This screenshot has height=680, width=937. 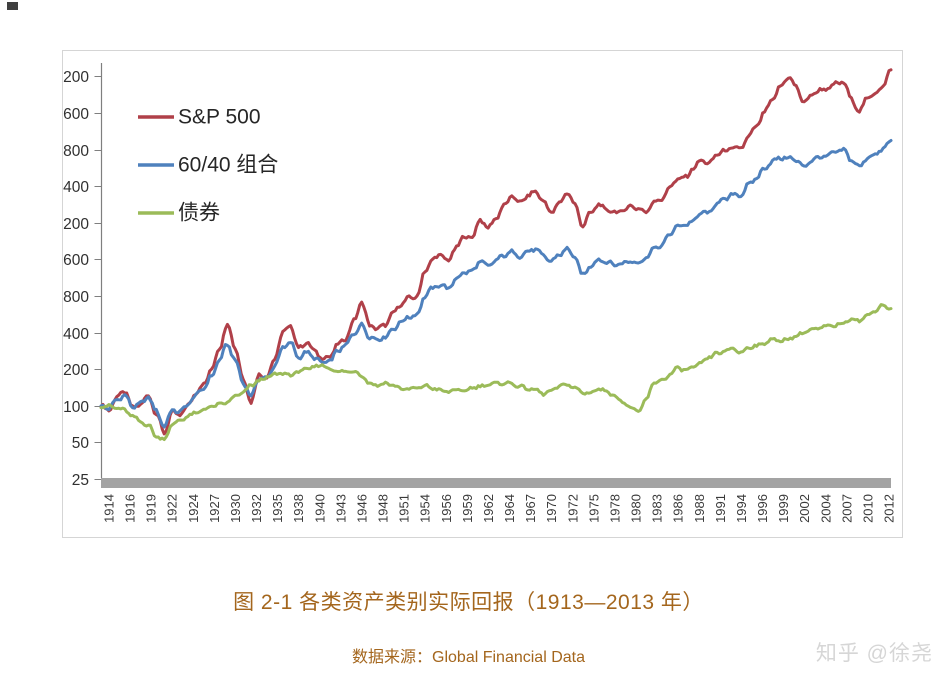 What do you see at coordinates (199, 213) in the screenshot?
I see `legend-label: 债券` at bounding box center [199, 213].